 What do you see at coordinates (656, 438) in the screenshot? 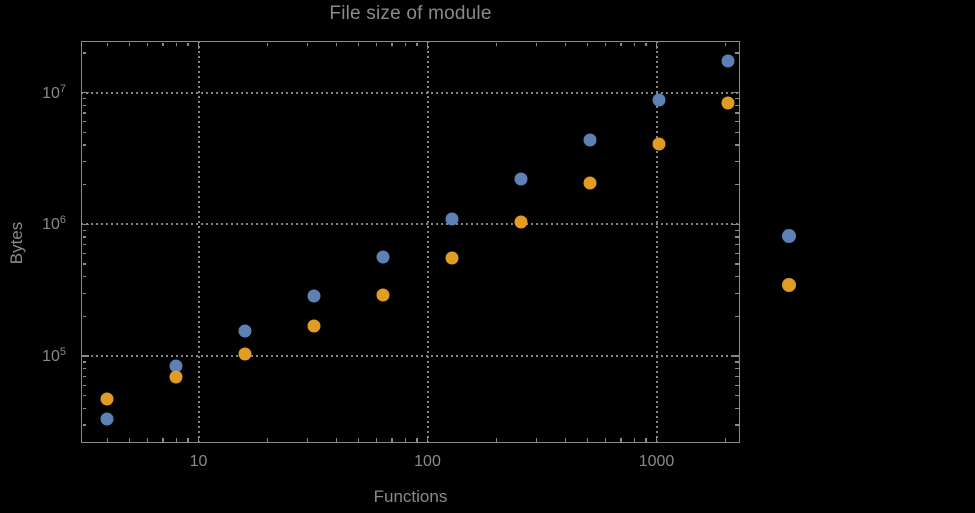
I see `x-major-tick` at bounding box center [656, 438].